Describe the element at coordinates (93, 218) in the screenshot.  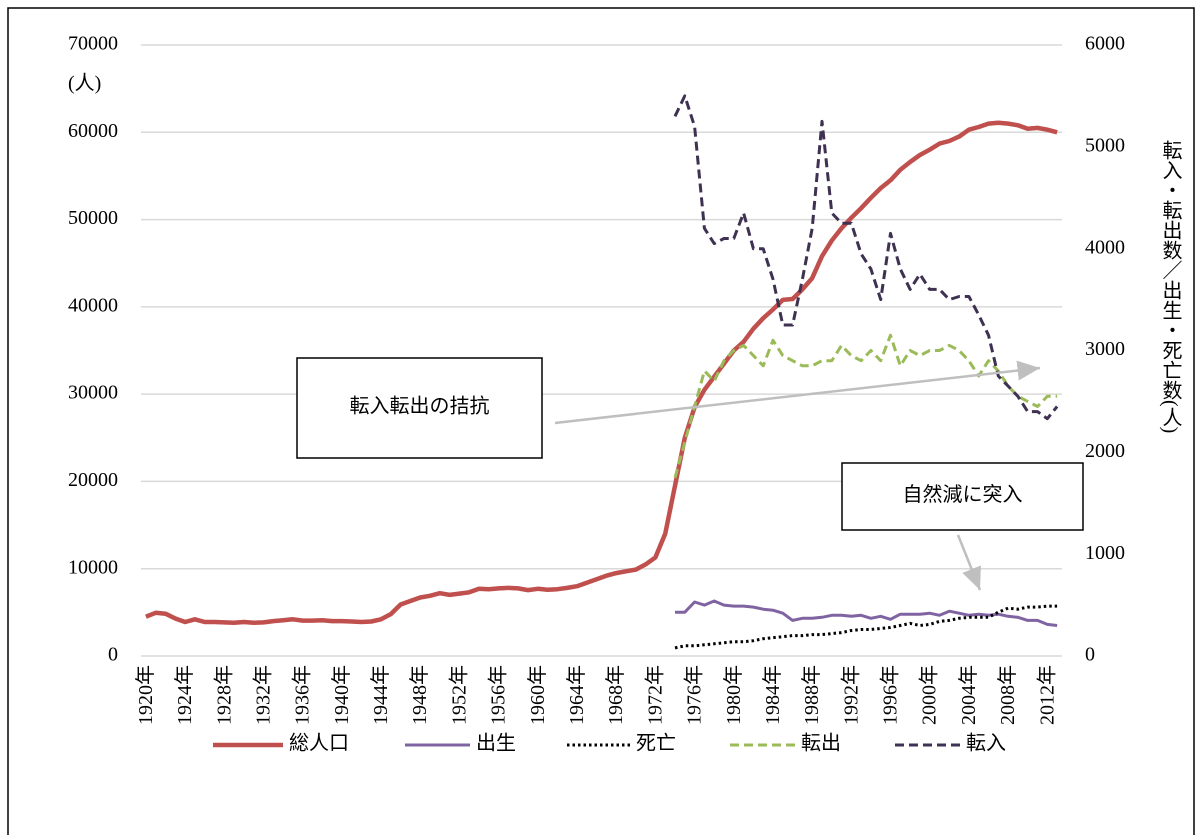
I see `y-tick-label: 50000` at that location.